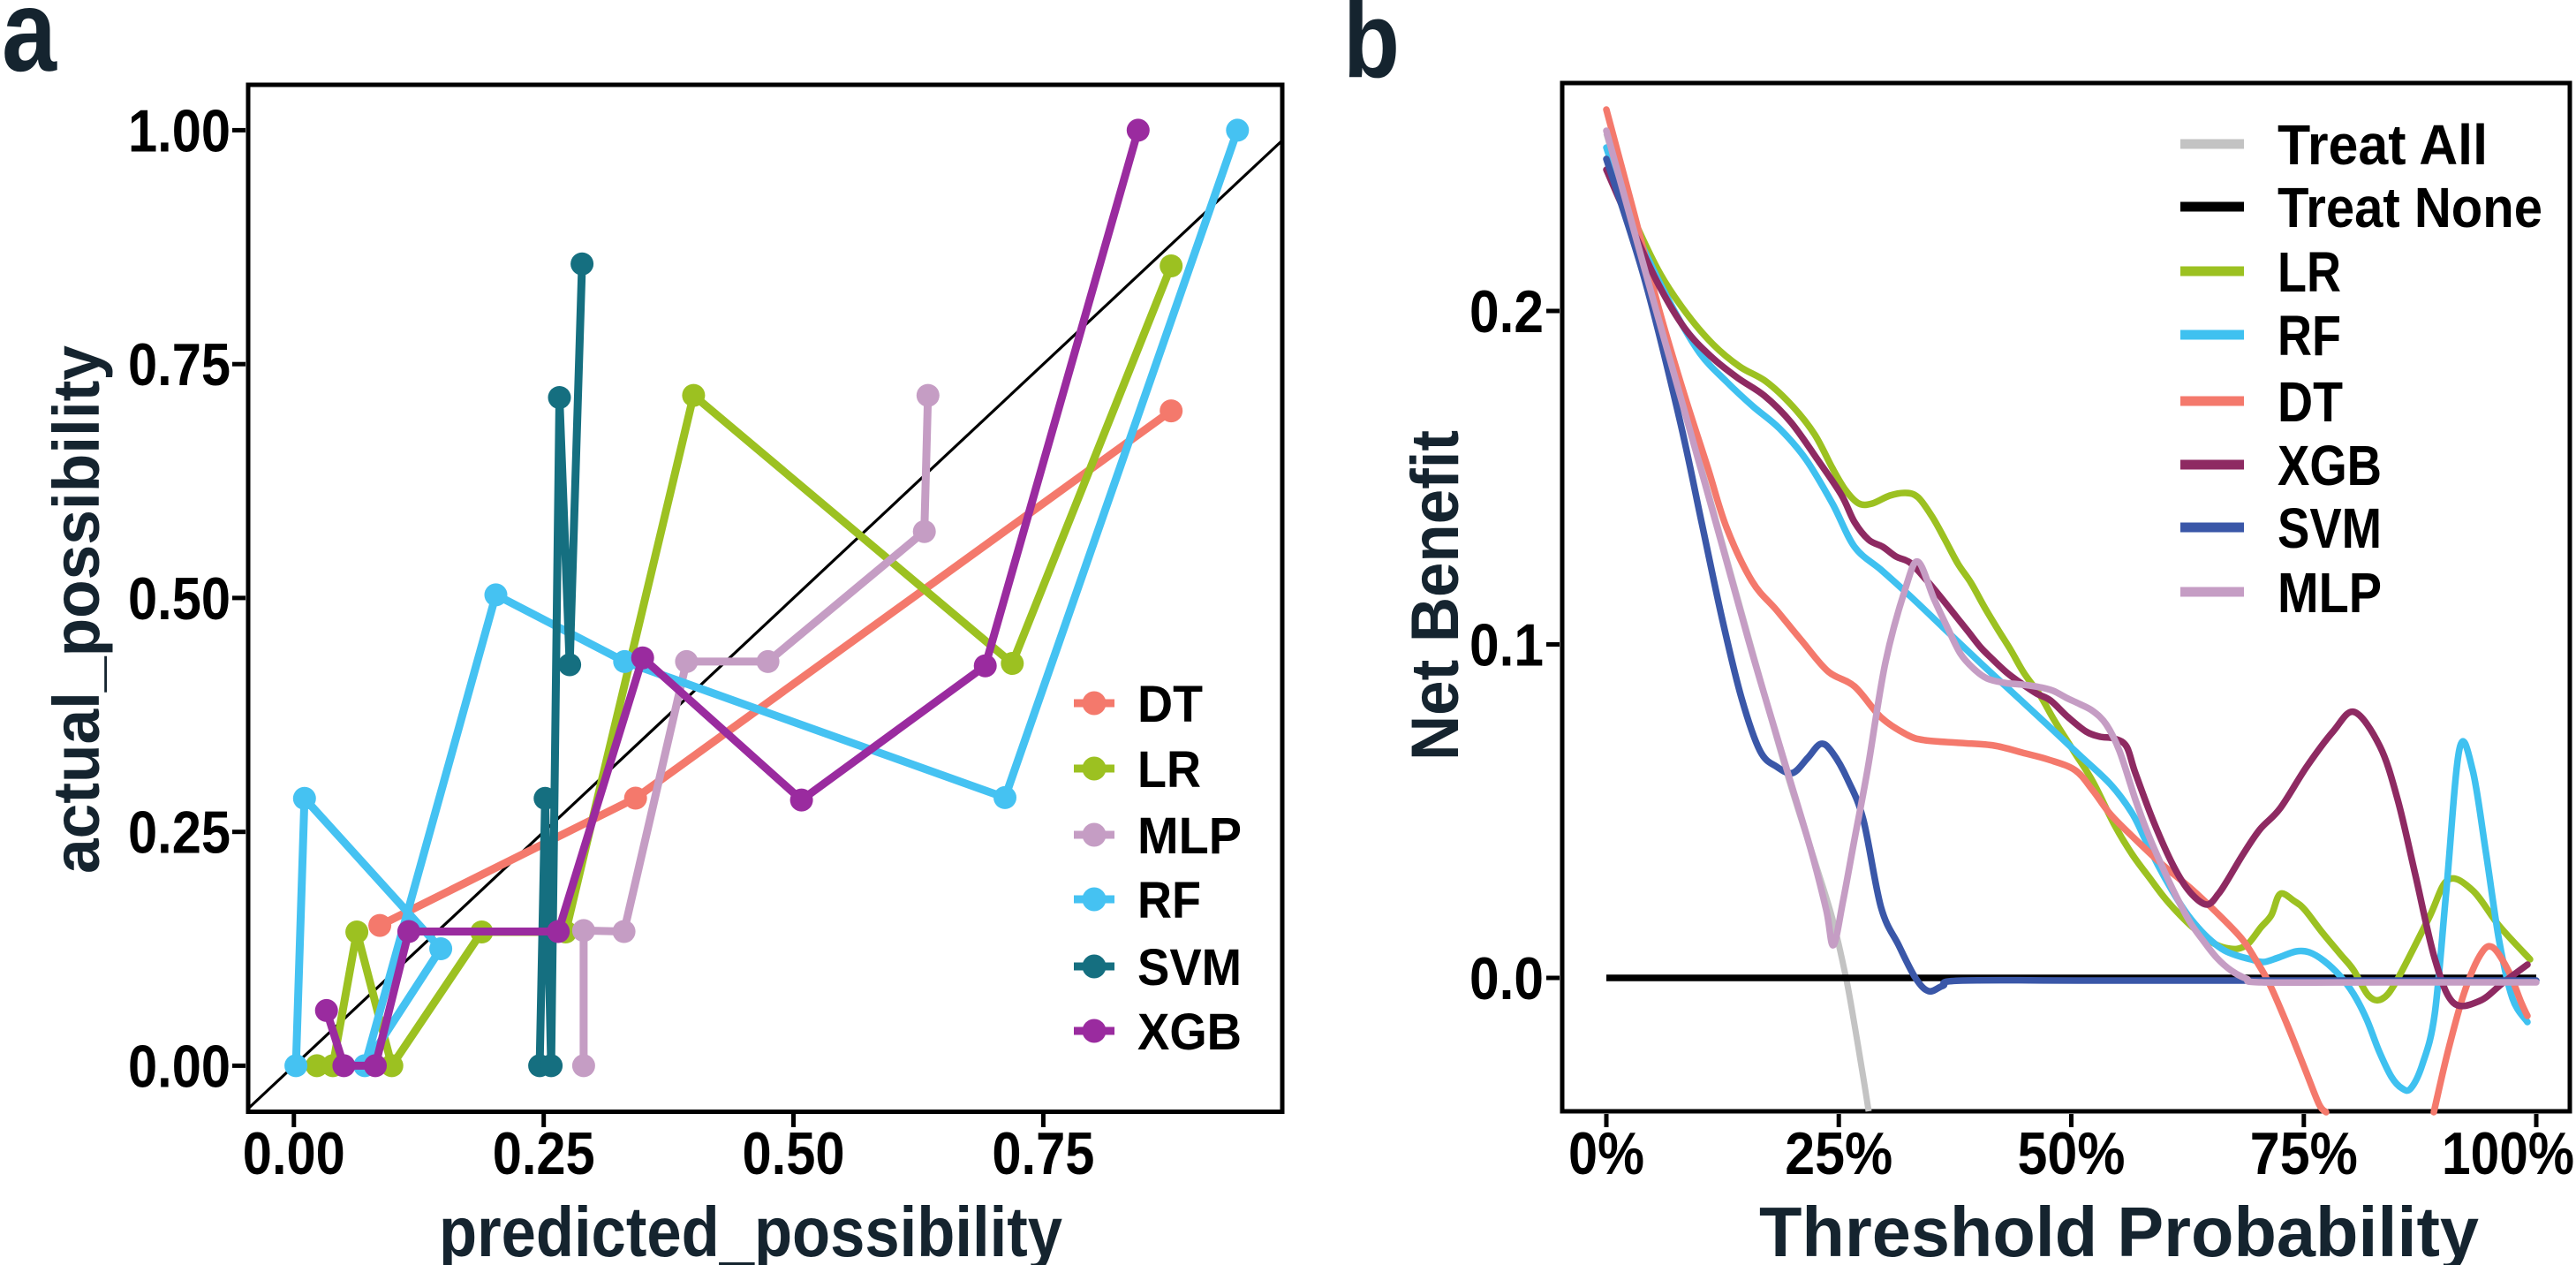  Describe the element at coordinates (29, 47) in the screenshot. I see `svg-text: a` at that location.